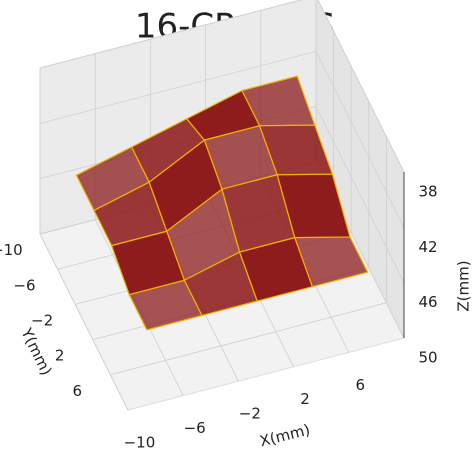 This screenshot has height=452, width=476. Describe the element at coordinates (42, 321) in the screenshot. I see `y-tick-label: −2` at that location.